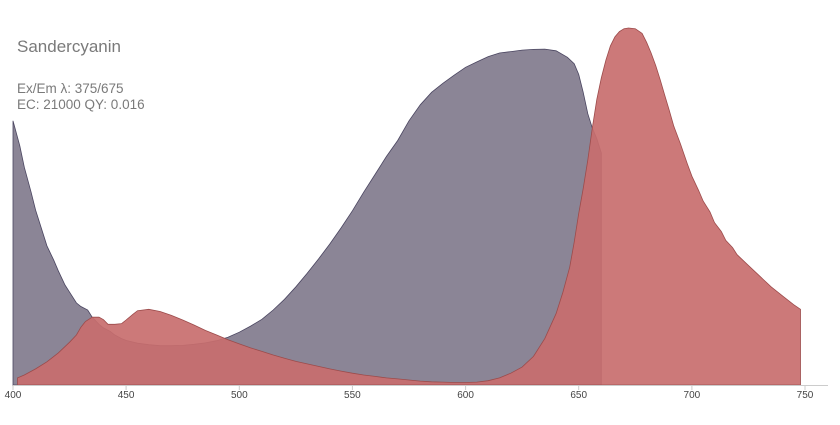  Describe the element at coordinates (692, 395) in the screenshot. I see `x-tick-label: 700` at that location.